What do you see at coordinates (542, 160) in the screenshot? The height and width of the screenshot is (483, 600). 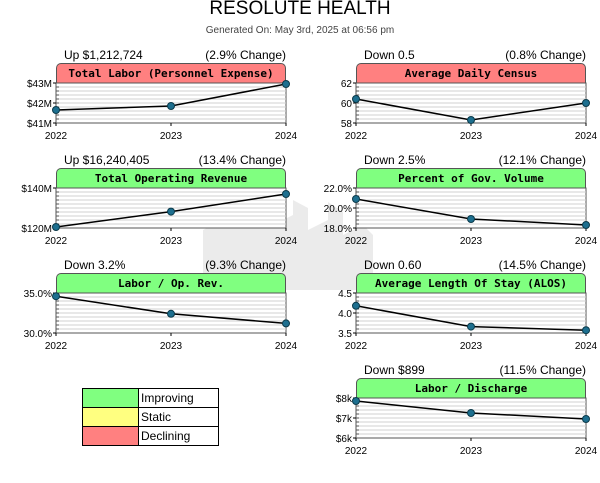 I see `kpi-change-percent: (12.1% Change)` at bounding box center [542, 160].